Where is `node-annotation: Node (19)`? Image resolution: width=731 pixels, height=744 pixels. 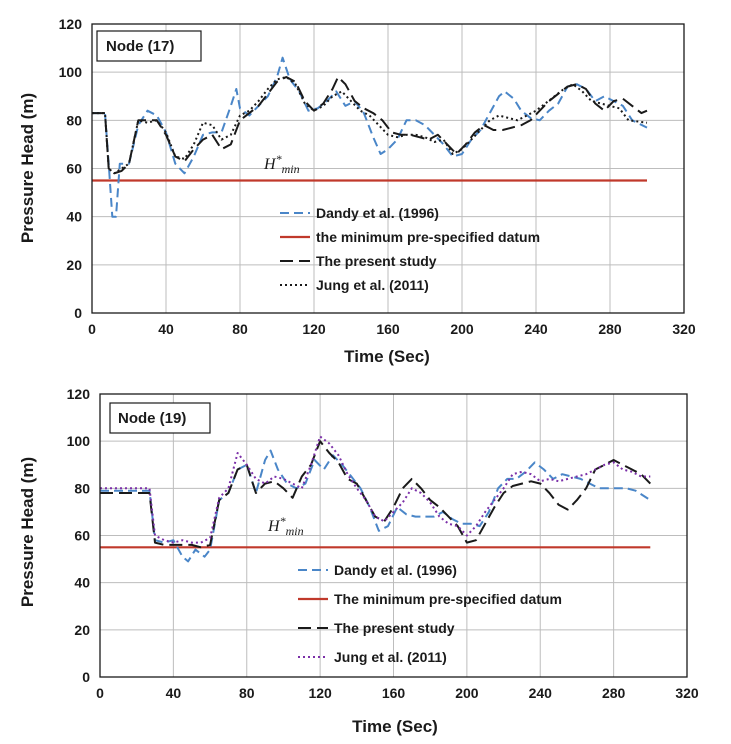
node-annotation: Node (19) is located at coordinates (160, 418).